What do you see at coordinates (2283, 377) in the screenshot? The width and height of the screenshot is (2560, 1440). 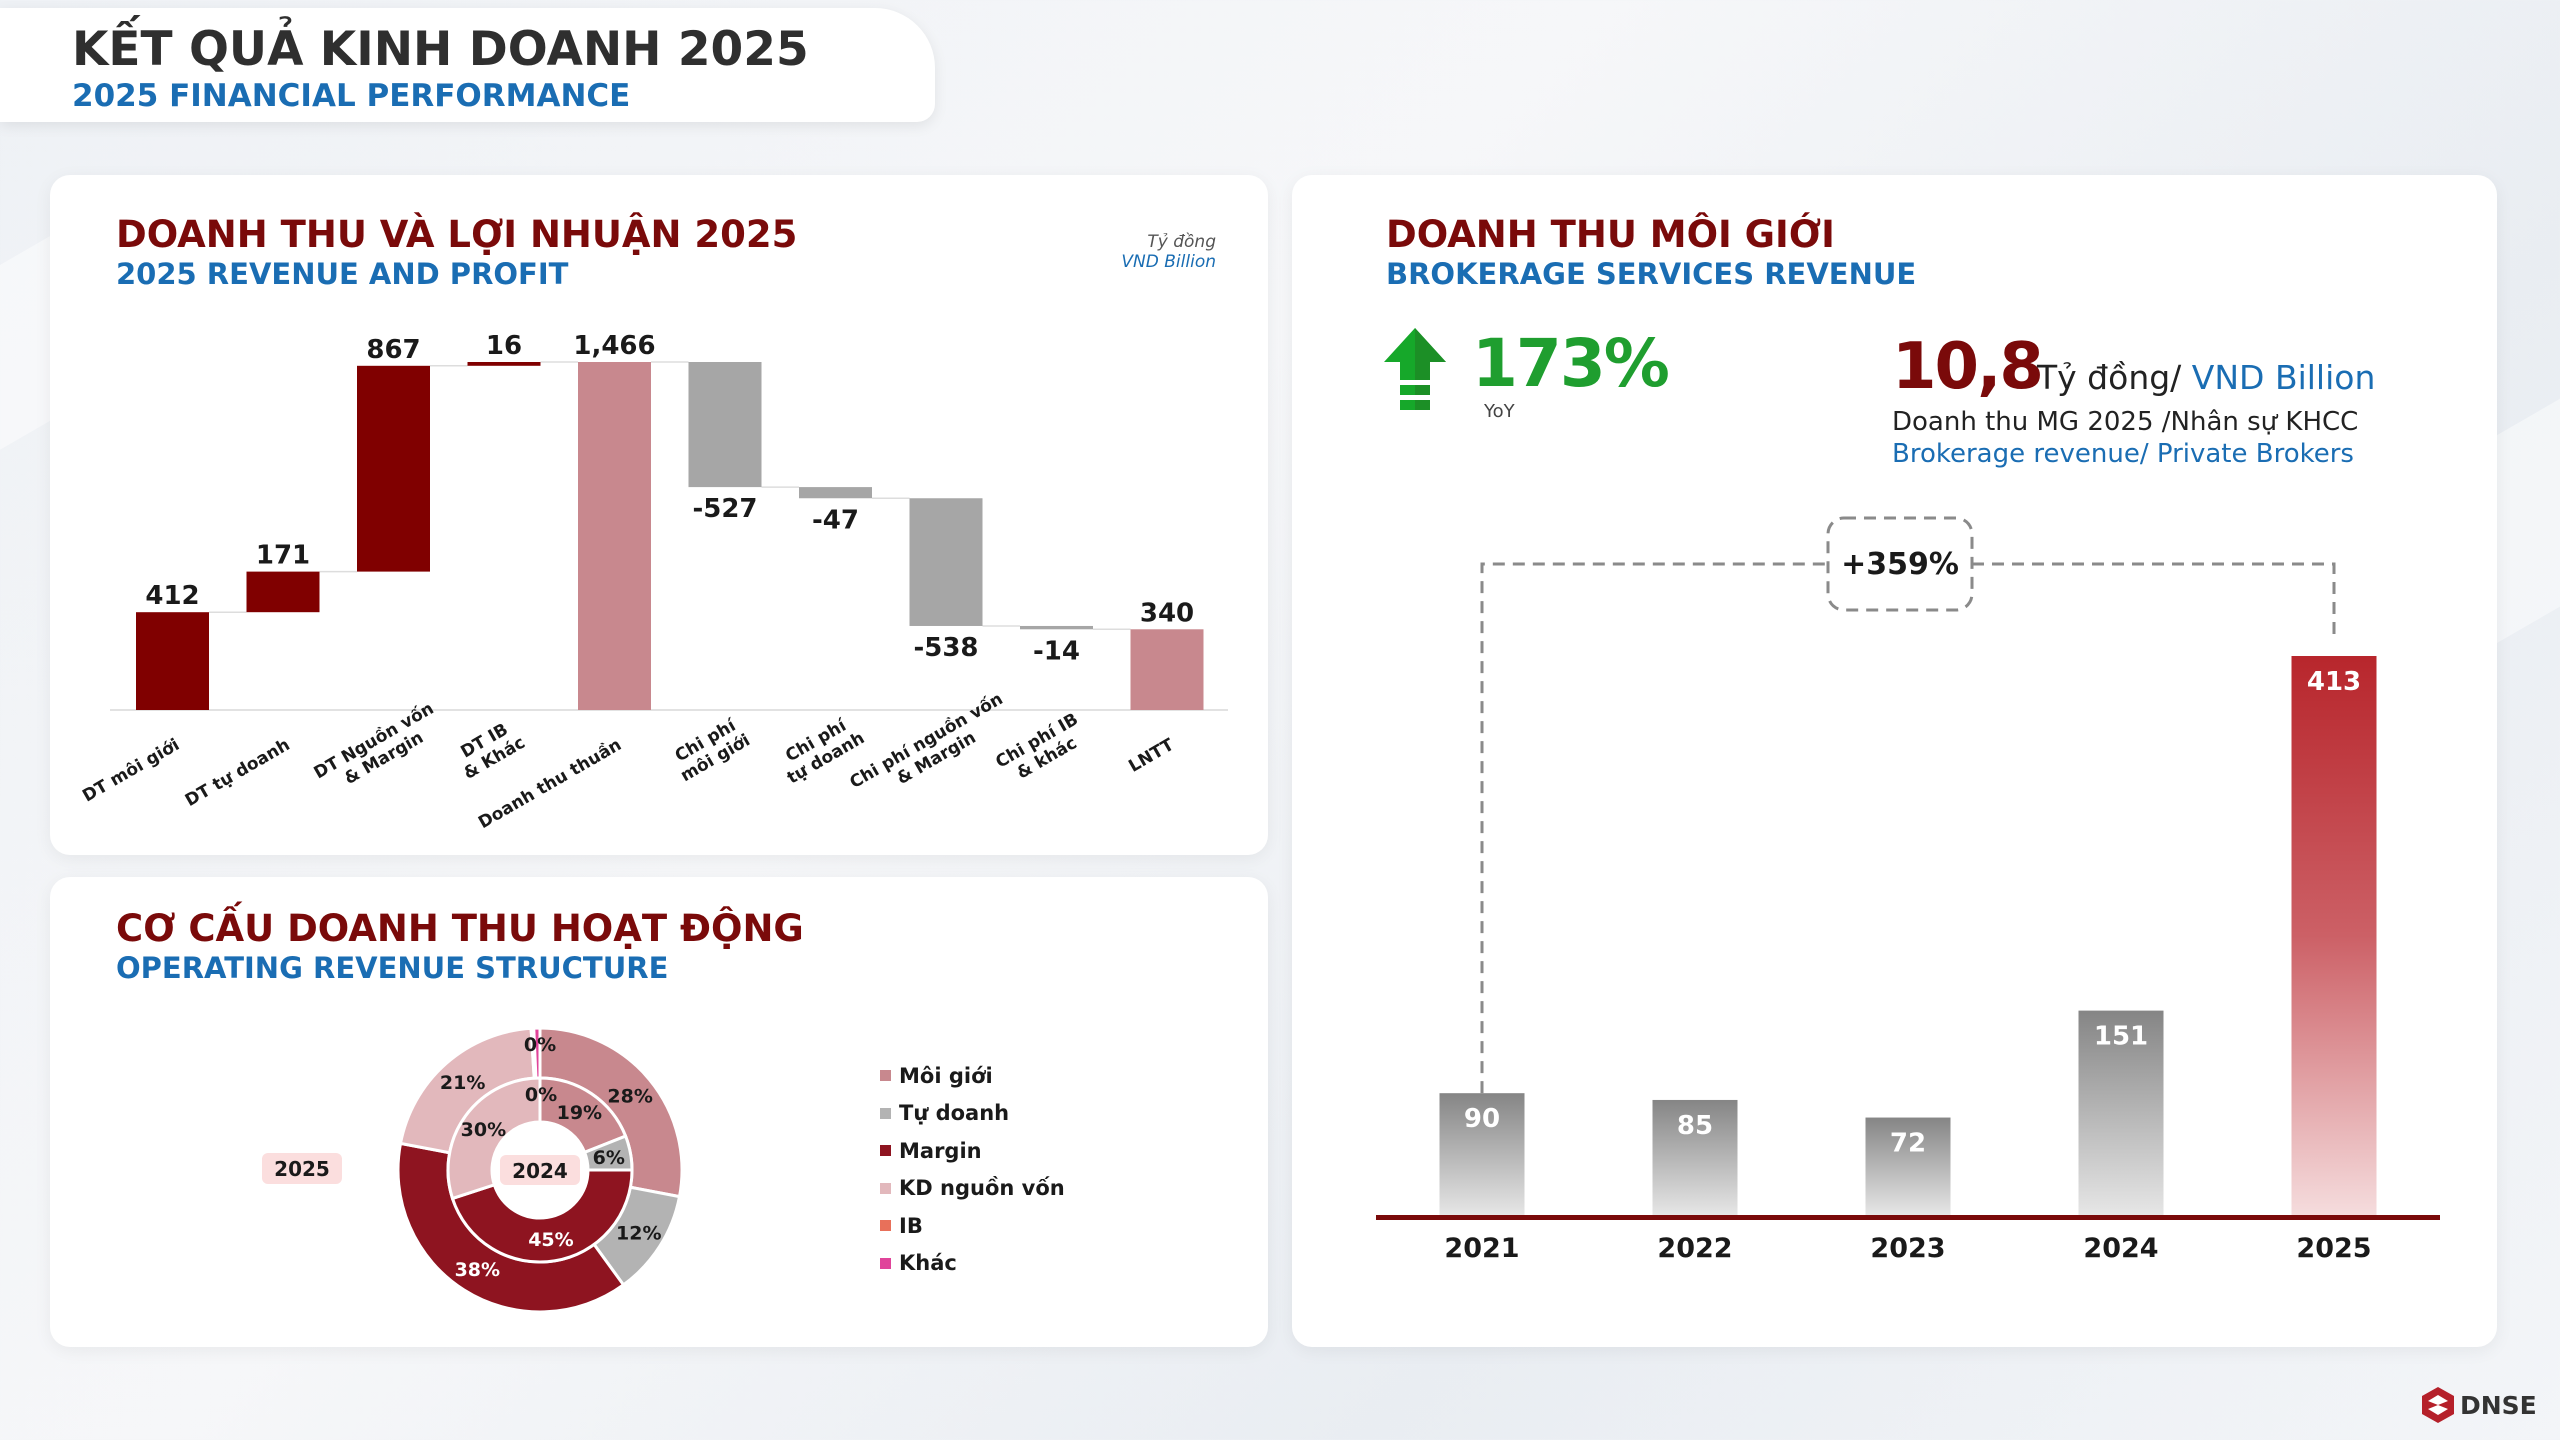 I see `unit-en: VND Billion` at bounding box center [2283, 377].